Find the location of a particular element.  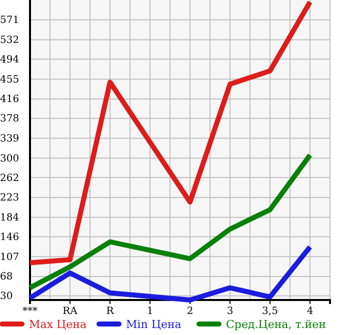

y-tick-label: 455 is located at coordinates (10, 80).